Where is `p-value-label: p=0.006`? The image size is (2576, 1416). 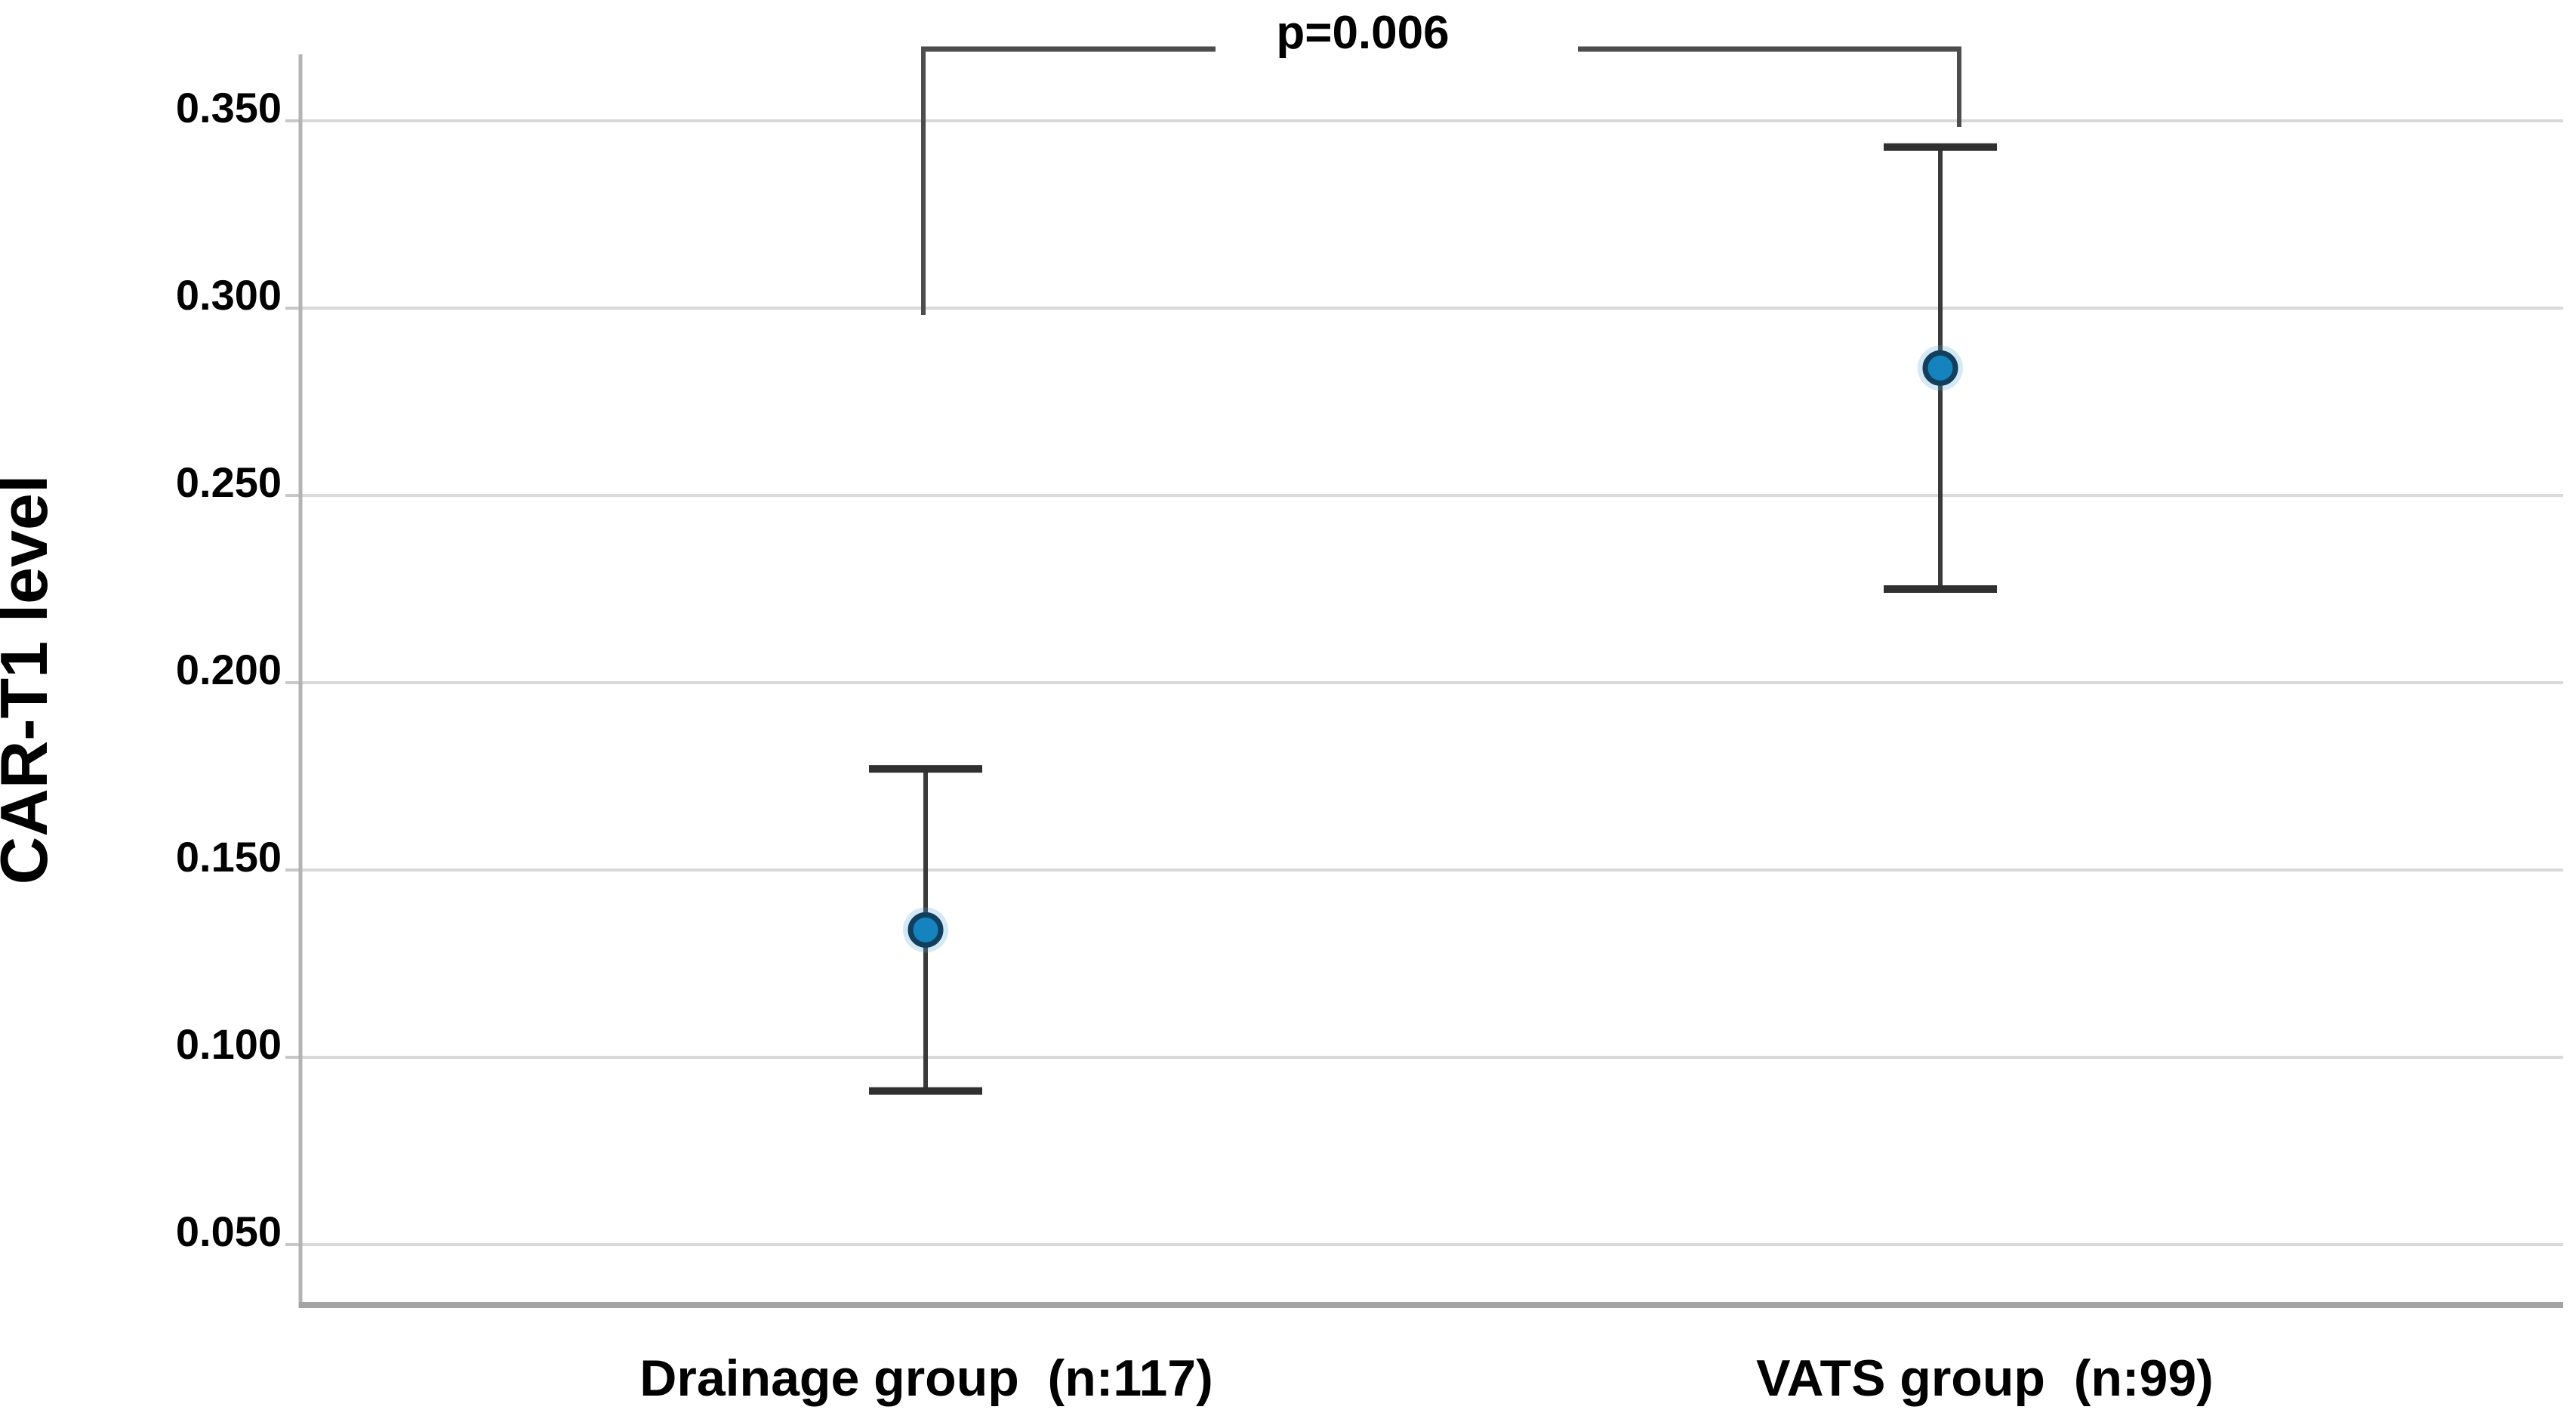 p-value-label: p=0.006 is located at coordinates (1362, 33).